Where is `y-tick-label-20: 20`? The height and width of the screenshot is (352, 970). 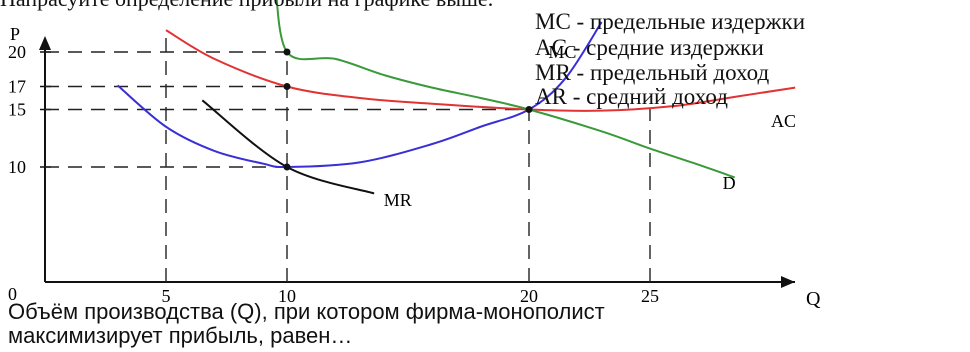 y-tick-label-20: 20 is located at coordinates (17, 52).